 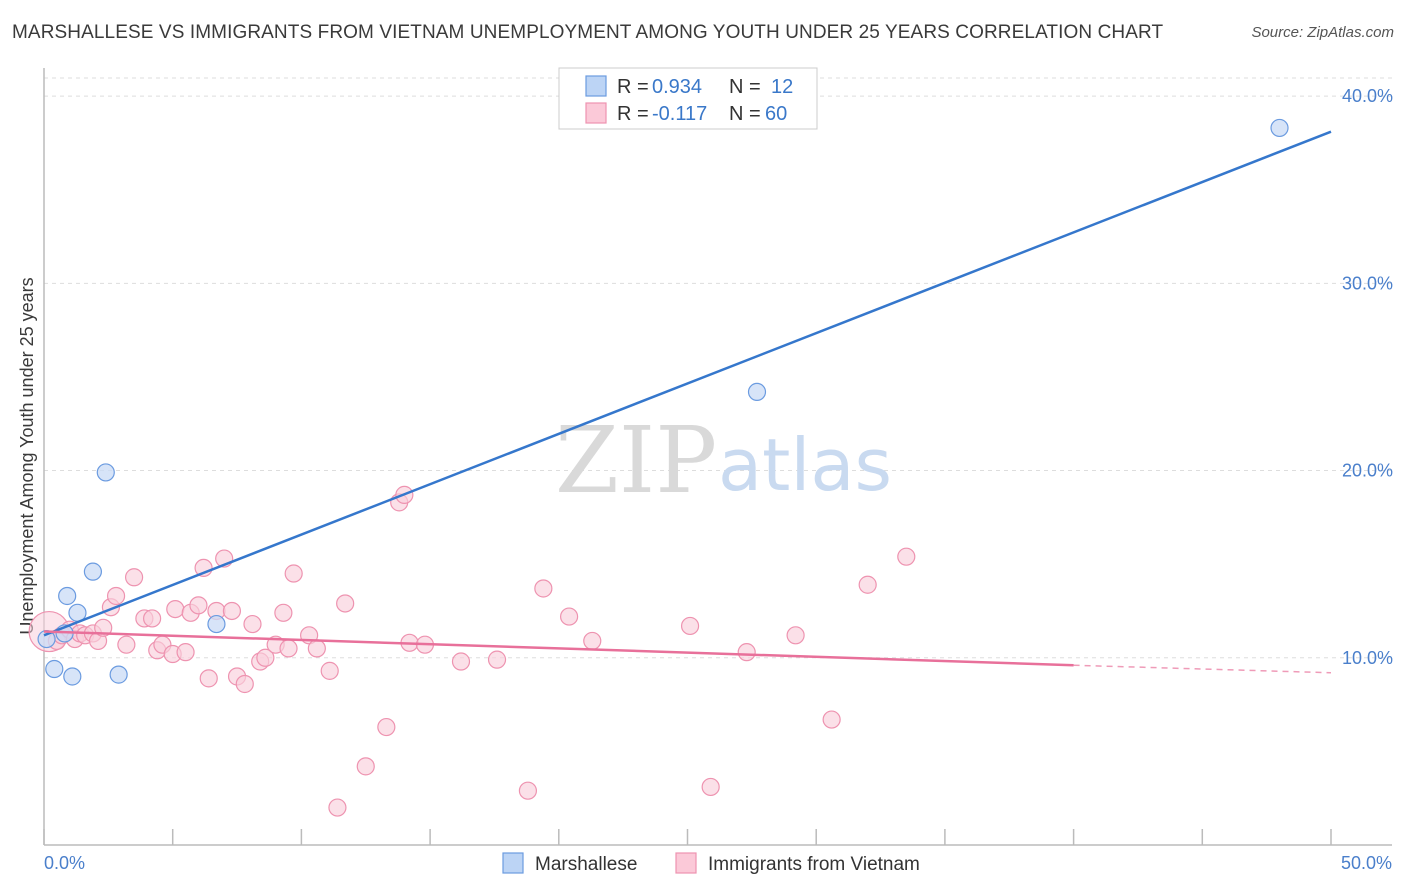 I want to click on bottom-legend-swatch-marshallese, so click(x=513, y=863).